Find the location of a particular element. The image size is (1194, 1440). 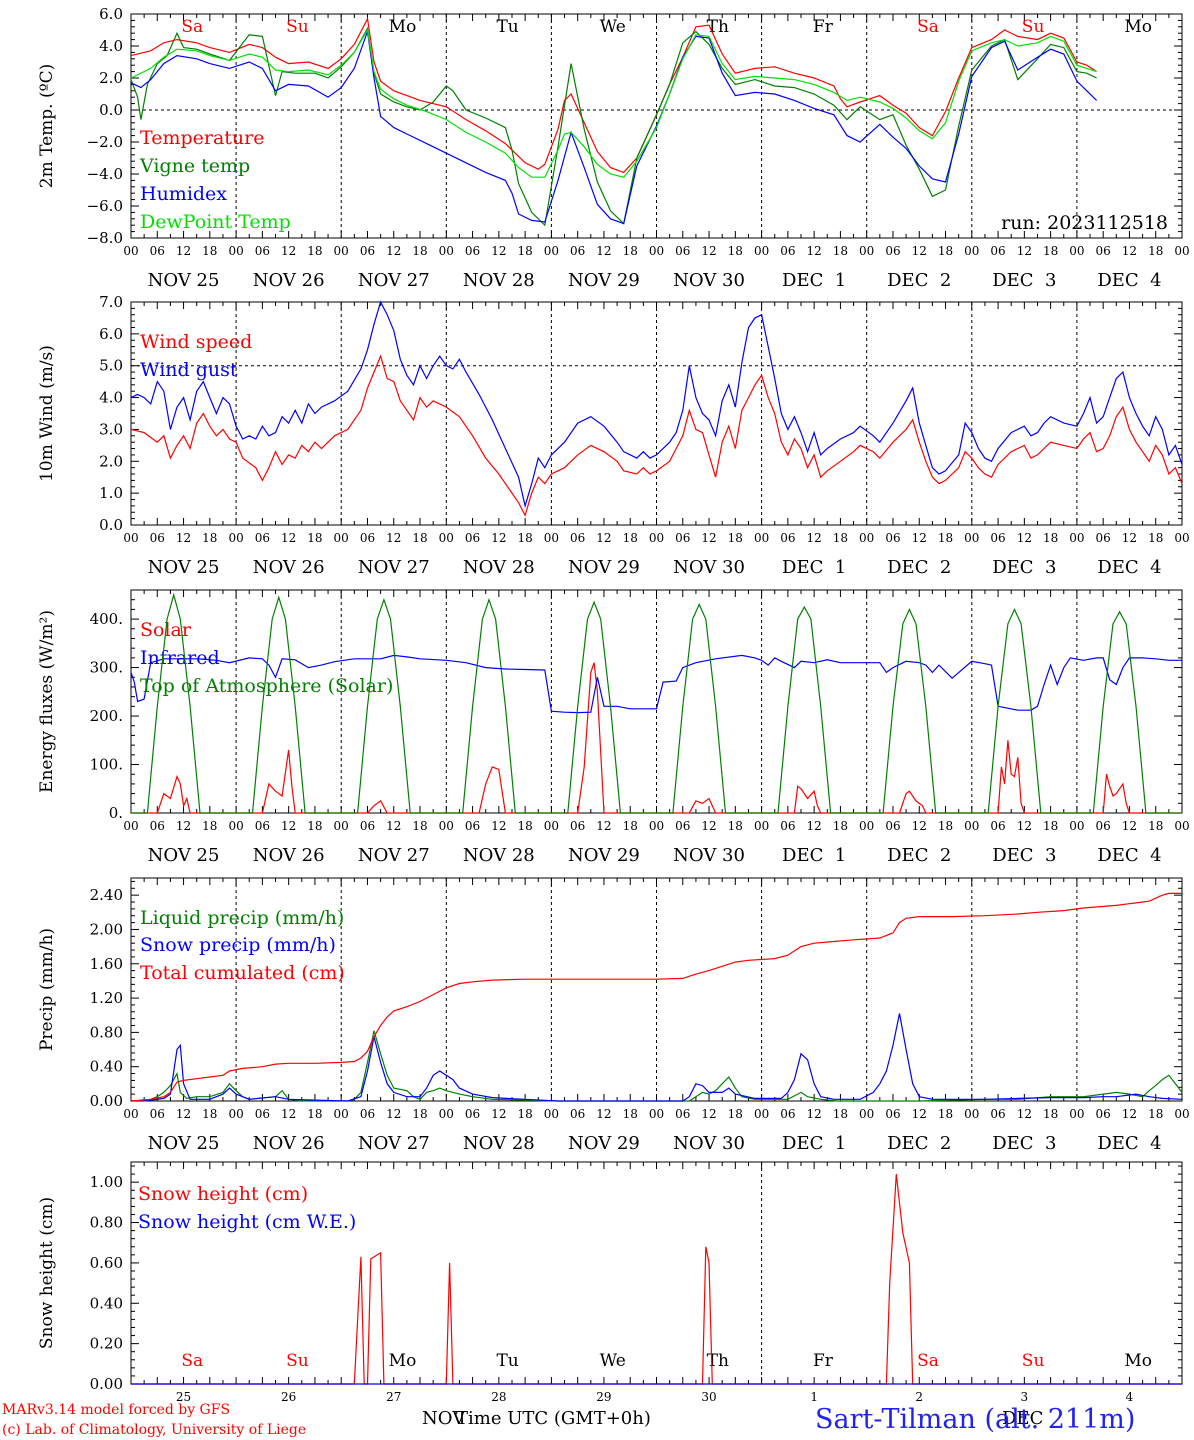

y-tick-label: 1.0 is located at coordinates (111, 493).